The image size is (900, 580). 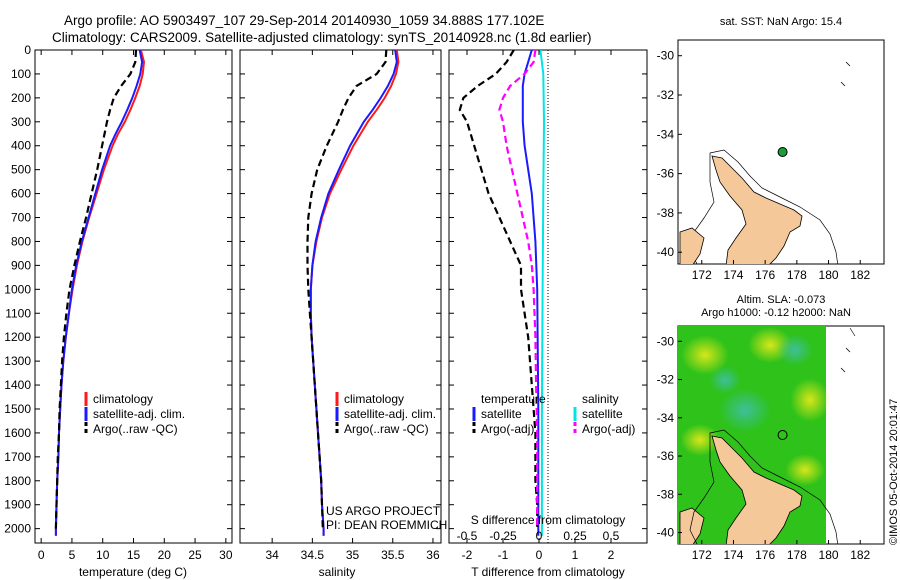 What do you see at coordinates (575, 536) in the screenshot?
I see `s-tick-label: 0.25` at bounding box center [575, 536].